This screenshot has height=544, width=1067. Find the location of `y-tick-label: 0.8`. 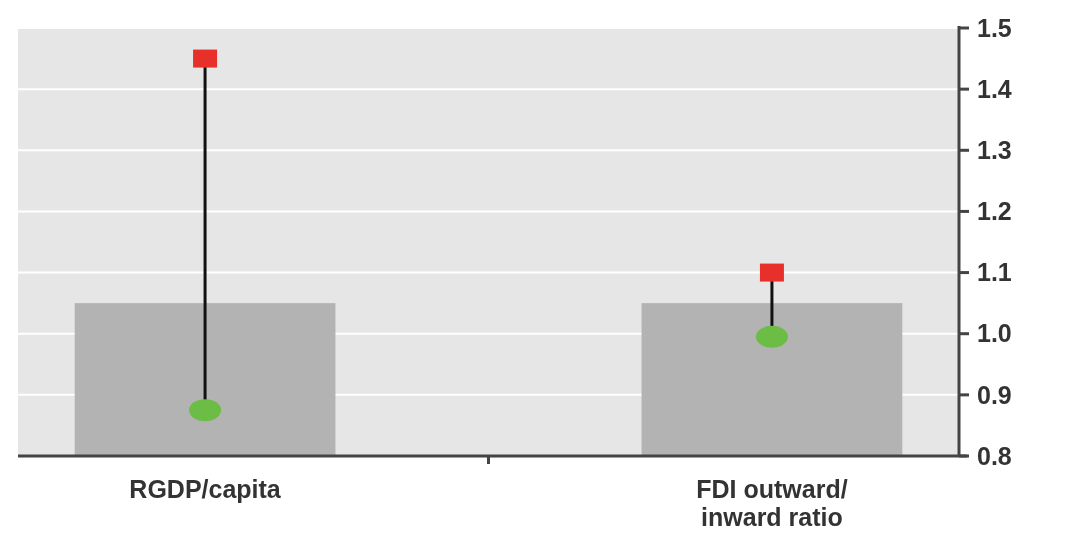

y-tick-label: 0.8 is located at coordinates (994, 455).